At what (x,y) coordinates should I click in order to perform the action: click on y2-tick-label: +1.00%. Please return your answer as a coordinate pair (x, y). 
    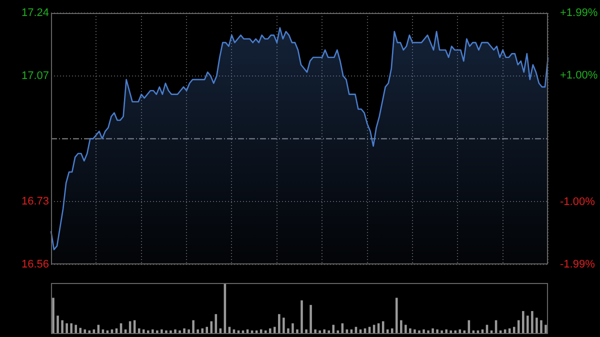
    Looking at the image, I should click on (579, 76).